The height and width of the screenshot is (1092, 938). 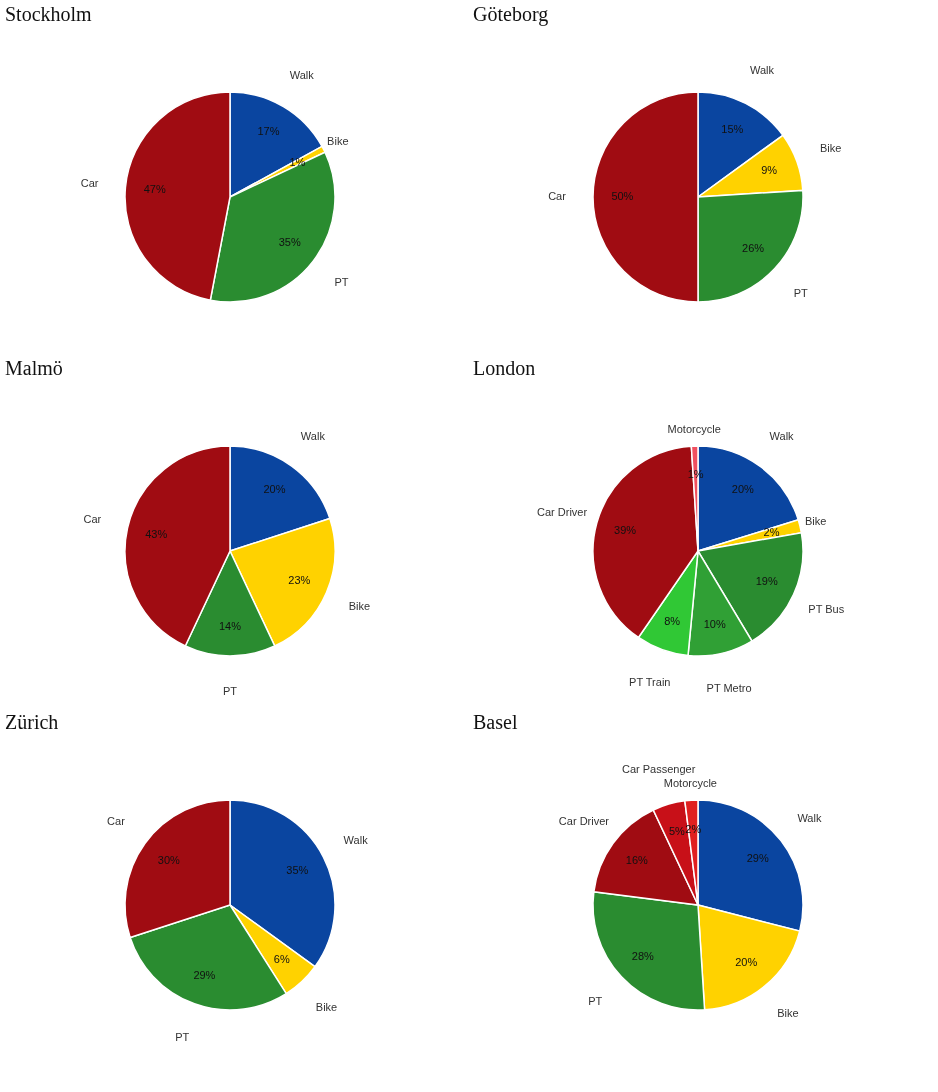 What do you see at coordinates (732, 128) in the screenshot?
I see `data-label: 15%` at bounding box center [732, 128].